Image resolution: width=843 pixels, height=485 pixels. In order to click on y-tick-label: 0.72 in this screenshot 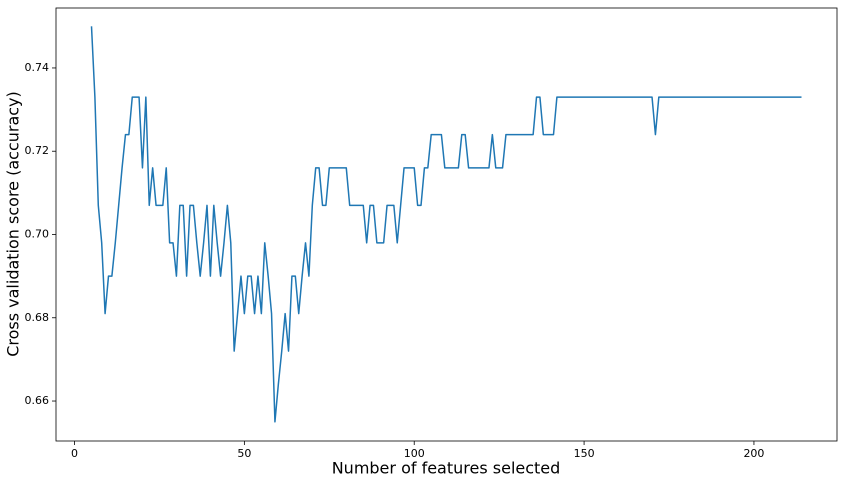, I will do `click(37, 150)`.